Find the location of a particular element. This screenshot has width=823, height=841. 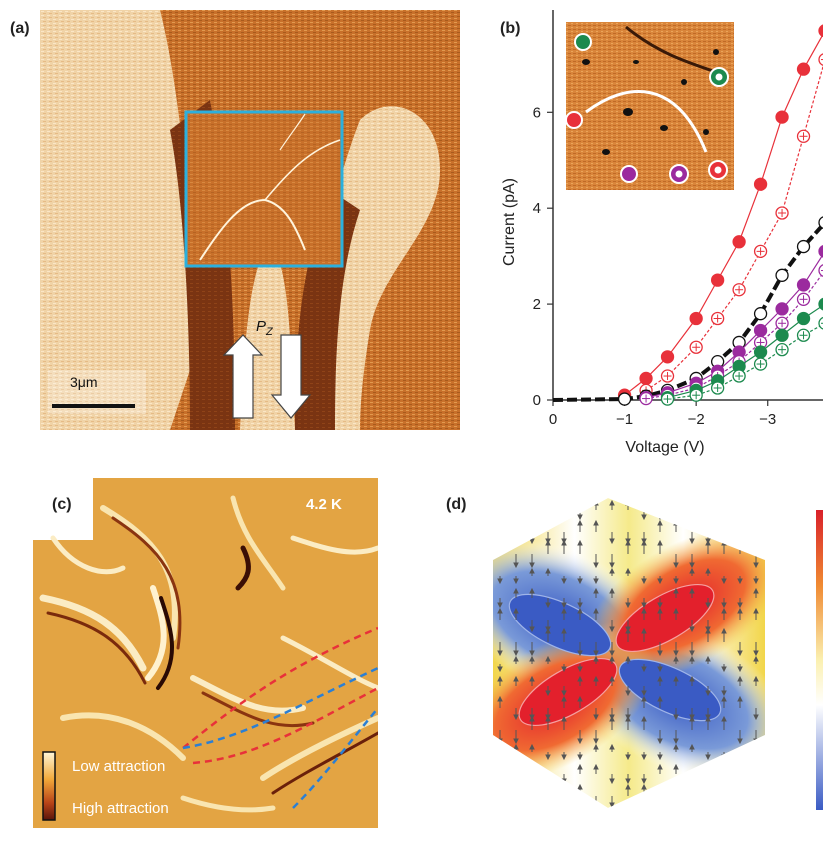

polarization-symbol: P is located at coordinates (261, 326).